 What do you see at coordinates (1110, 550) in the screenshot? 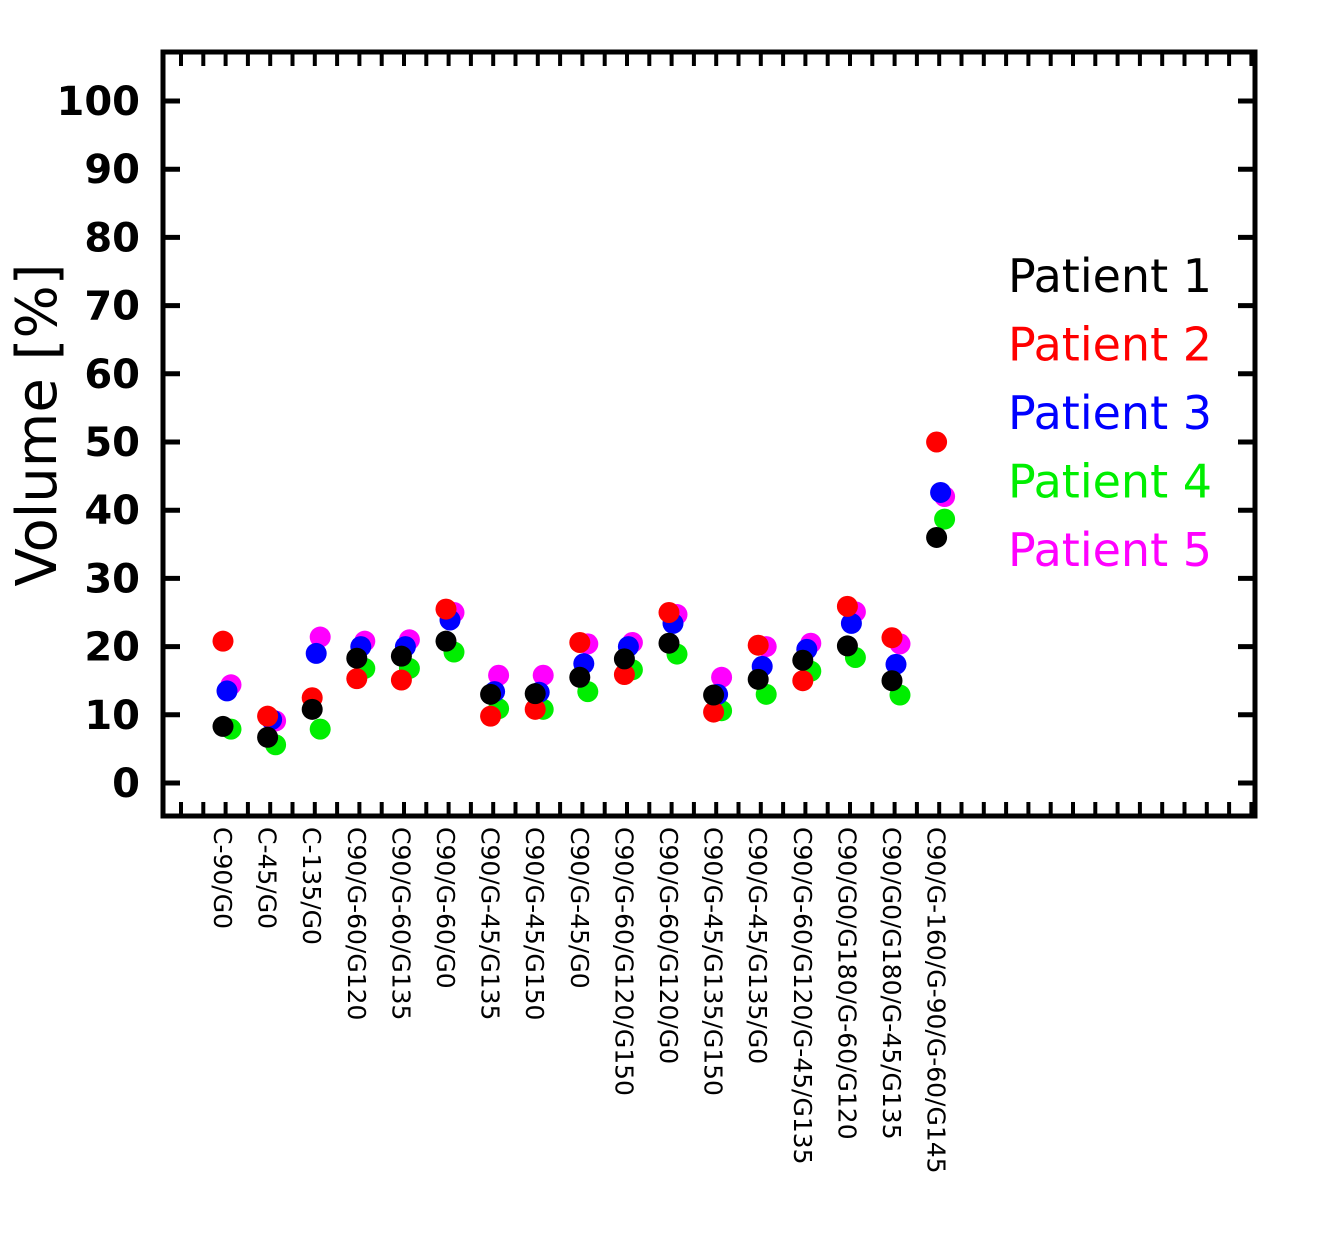
I see `legend-item-patient-5: Patient 5` at bounding box center [1110, 550].